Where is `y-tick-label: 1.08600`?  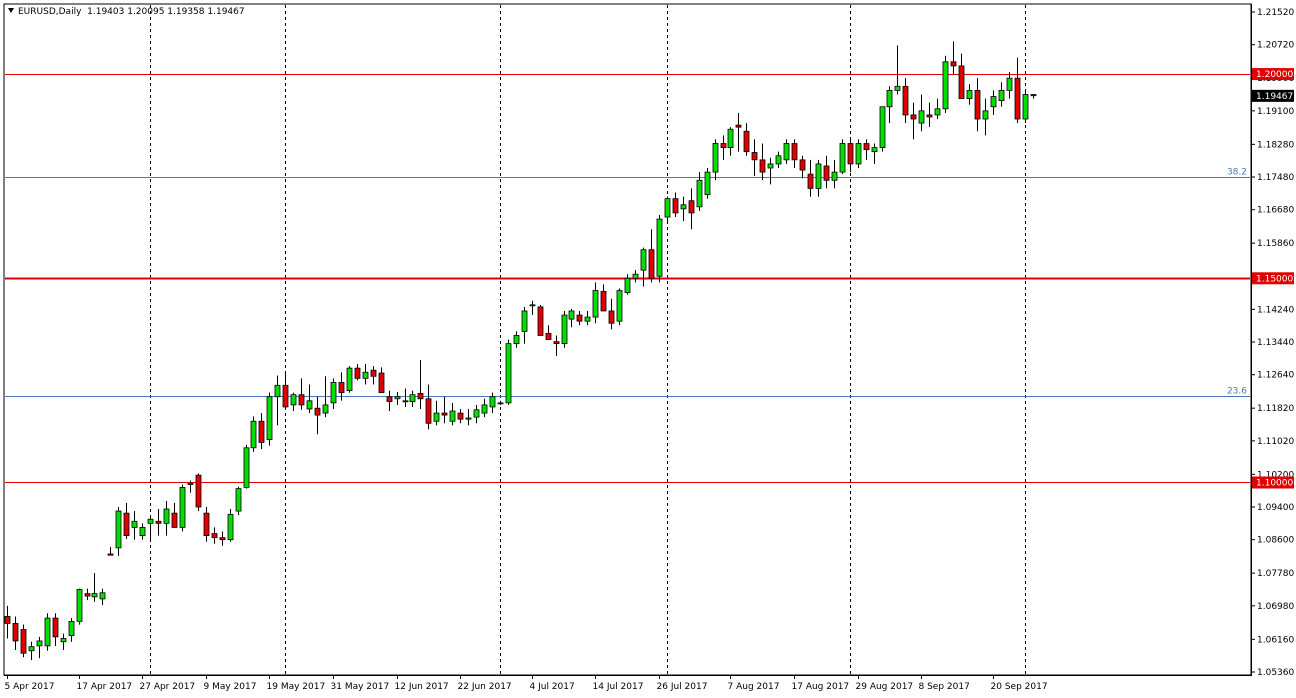
y-tick-label: 1.08600 is located at coordinates (1275, 541).